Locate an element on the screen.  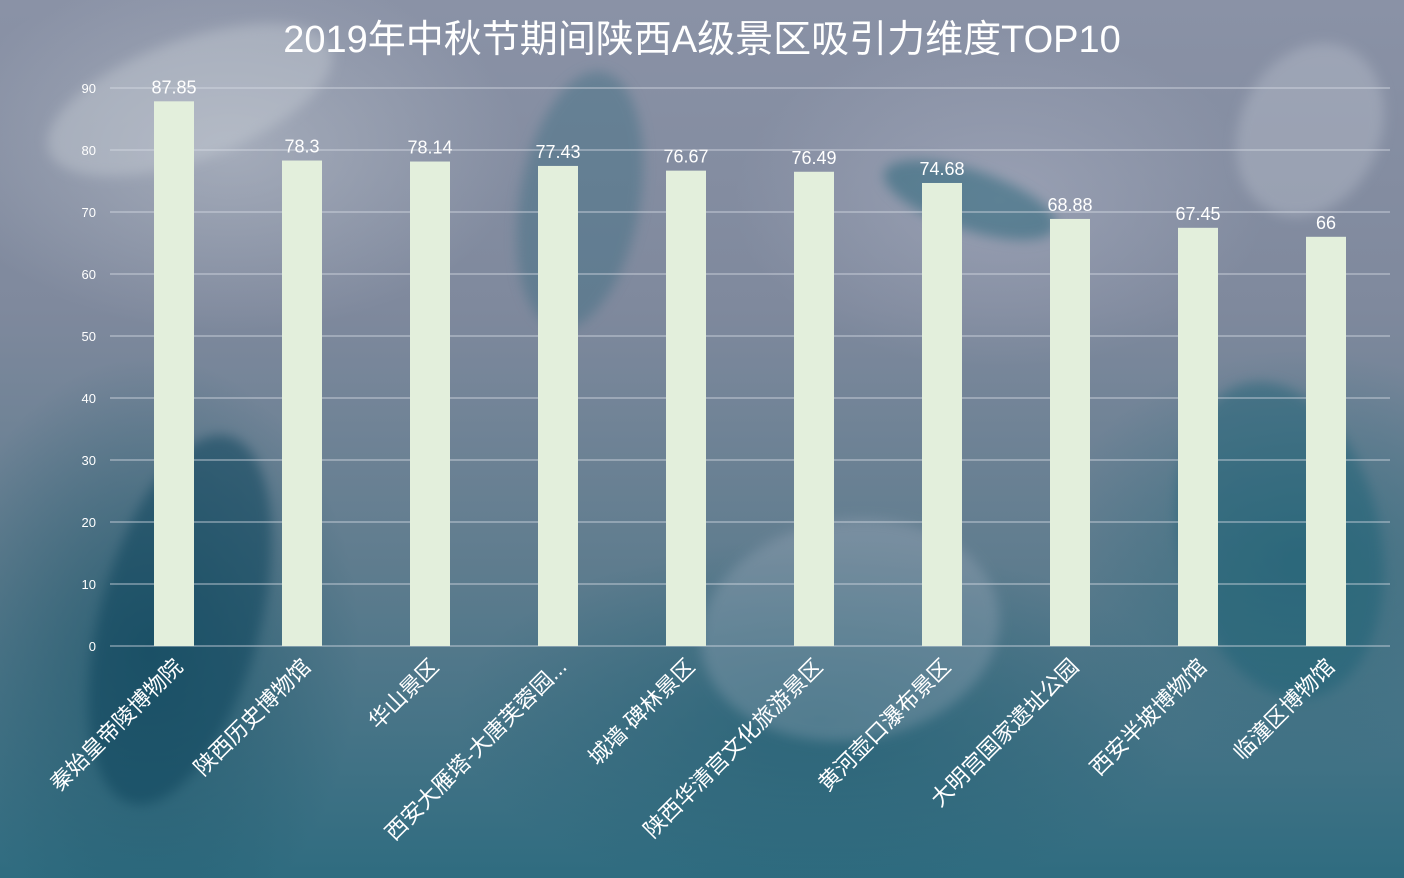
y-tick-label: 40 is located at coordinates (89, 398).